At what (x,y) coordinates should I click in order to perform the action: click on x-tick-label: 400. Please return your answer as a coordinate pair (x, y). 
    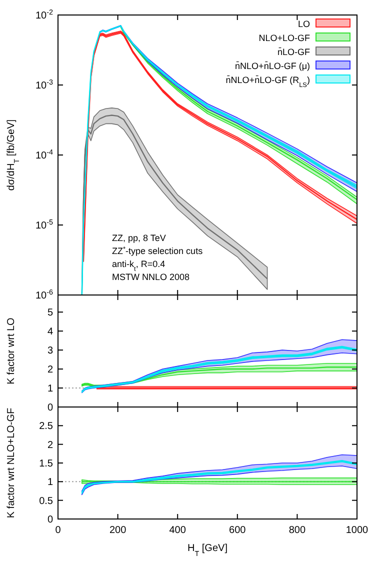
    Looking at the image, I should click on (177, 530).